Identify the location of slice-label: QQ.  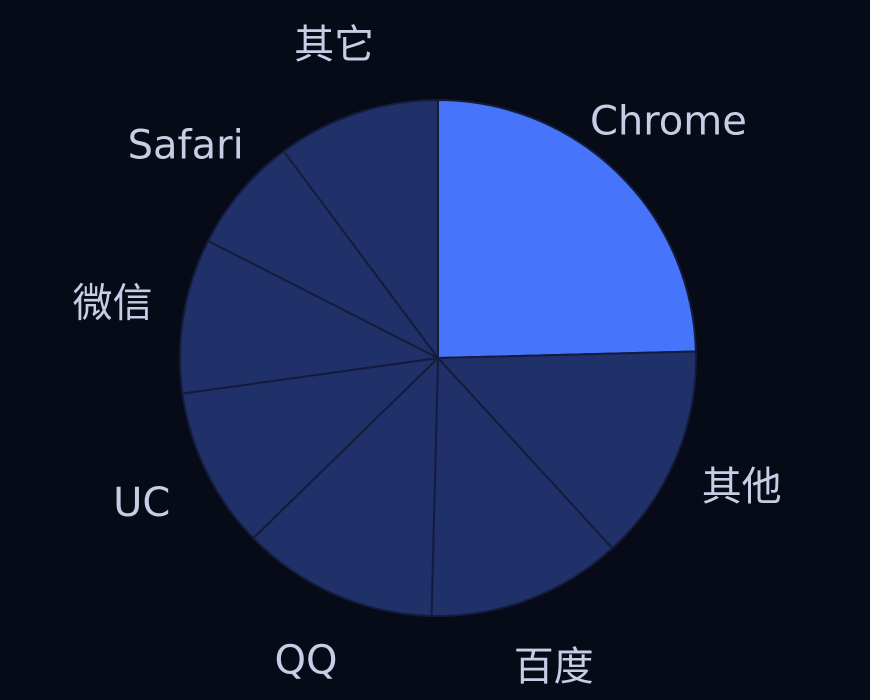
(306, 660).